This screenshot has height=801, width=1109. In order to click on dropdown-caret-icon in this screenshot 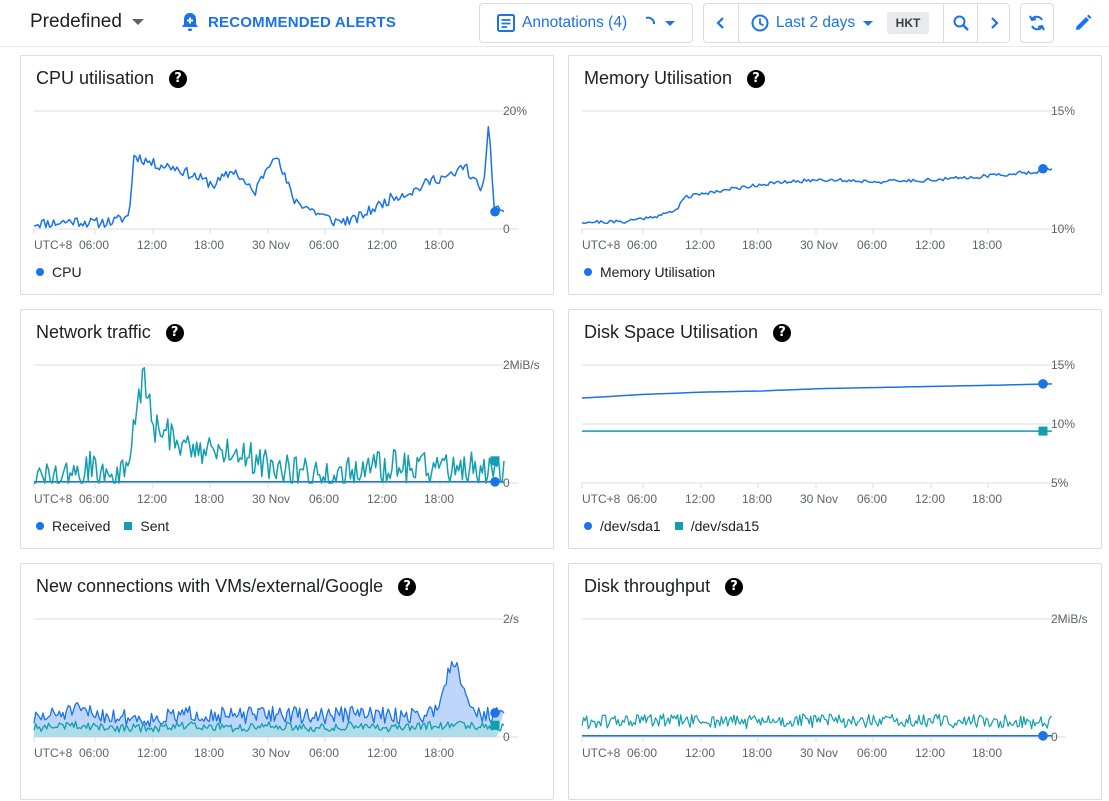, I will do `click(137, 22)`.